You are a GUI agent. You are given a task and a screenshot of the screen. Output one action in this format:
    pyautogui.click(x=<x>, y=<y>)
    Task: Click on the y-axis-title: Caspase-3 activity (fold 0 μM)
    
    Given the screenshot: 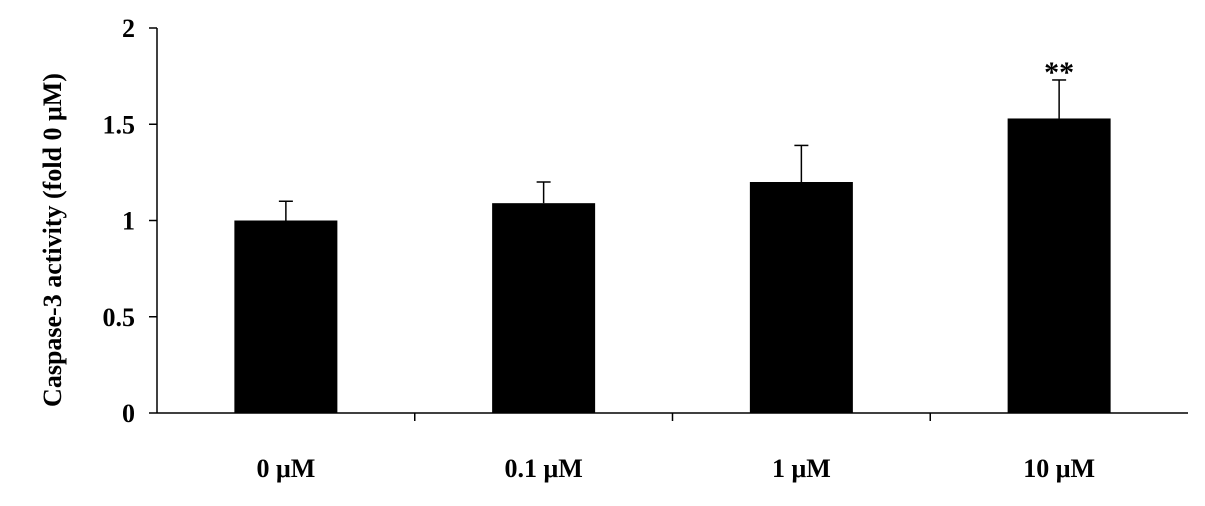 What is the action you would take?
    pyautogui.click(x=52, y=240)
    